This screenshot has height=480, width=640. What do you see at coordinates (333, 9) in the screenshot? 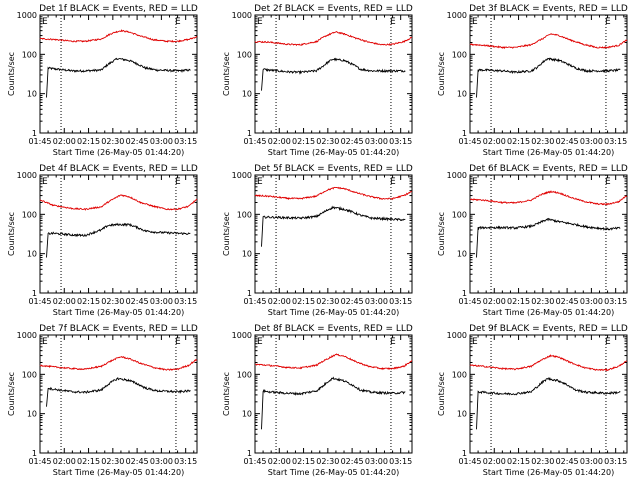
I see `panel-title: Det 2f BLACK = Events, RED = LLD` at bounding box center [333, 9].